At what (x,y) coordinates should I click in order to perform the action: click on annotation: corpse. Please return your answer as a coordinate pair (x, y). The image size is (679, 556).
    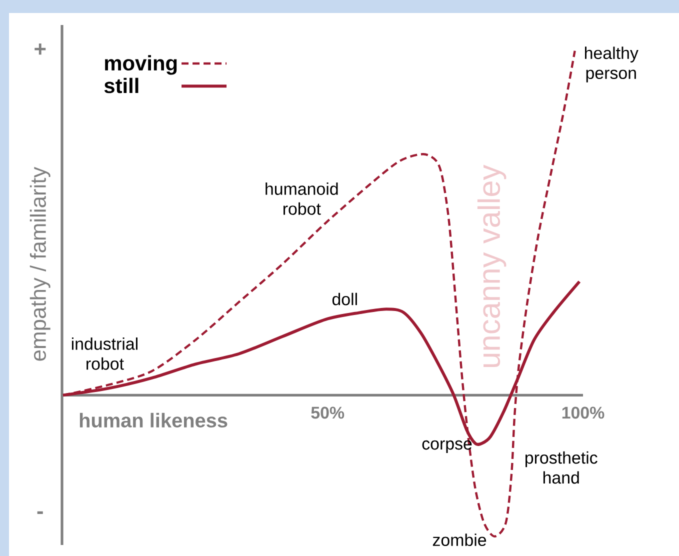
    Looking at the image, I should click on (447, 447).